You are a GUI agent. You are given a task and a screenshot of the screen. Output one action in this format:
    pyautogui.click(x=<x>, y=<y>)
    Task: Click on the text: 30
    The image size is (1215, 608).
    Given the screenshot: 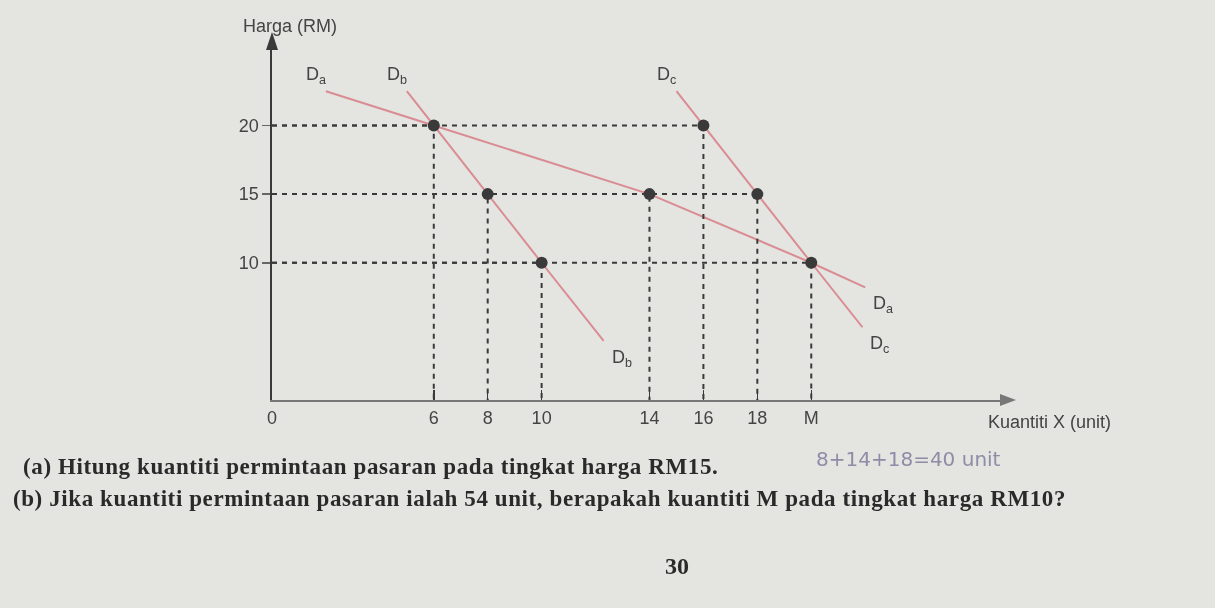 What is the action you would take?
    pyautogui.click(x=677, y=566)
    